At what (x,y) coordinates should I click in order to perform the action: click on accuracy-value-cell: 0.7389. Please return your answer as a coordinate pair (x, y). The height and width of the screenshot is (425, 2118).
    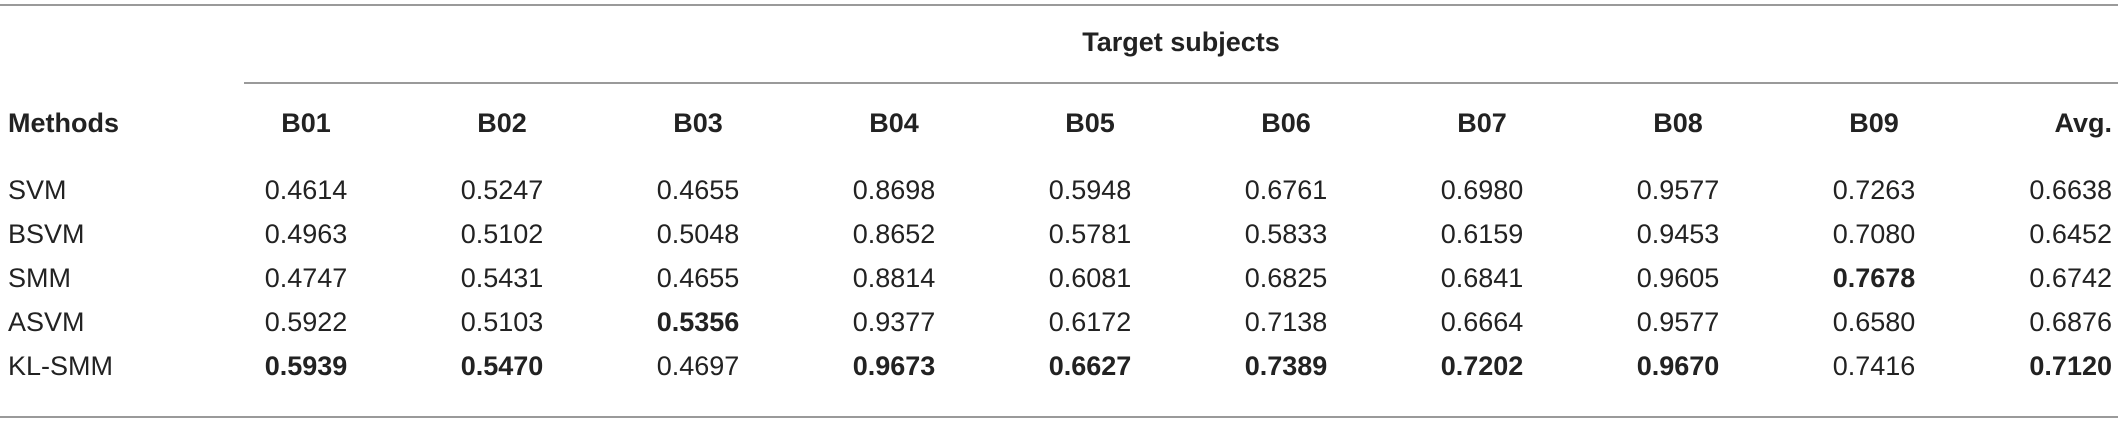
    Looking at the image, I should click on (1286, 365).